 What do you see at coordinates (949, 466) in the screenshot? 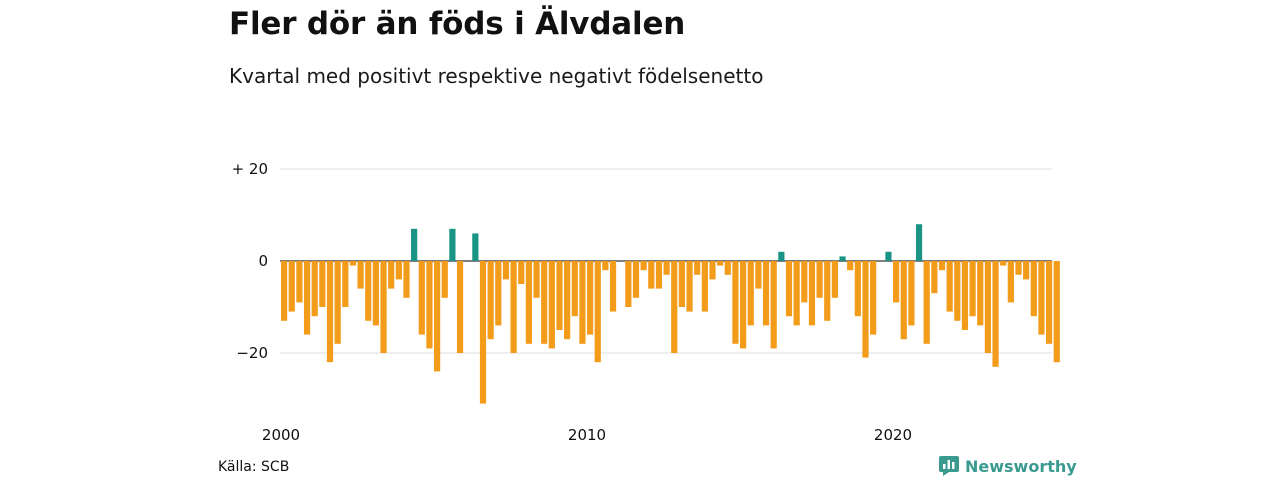
I see `newsworthy-logo-icon` at bounding box center [949, 466].